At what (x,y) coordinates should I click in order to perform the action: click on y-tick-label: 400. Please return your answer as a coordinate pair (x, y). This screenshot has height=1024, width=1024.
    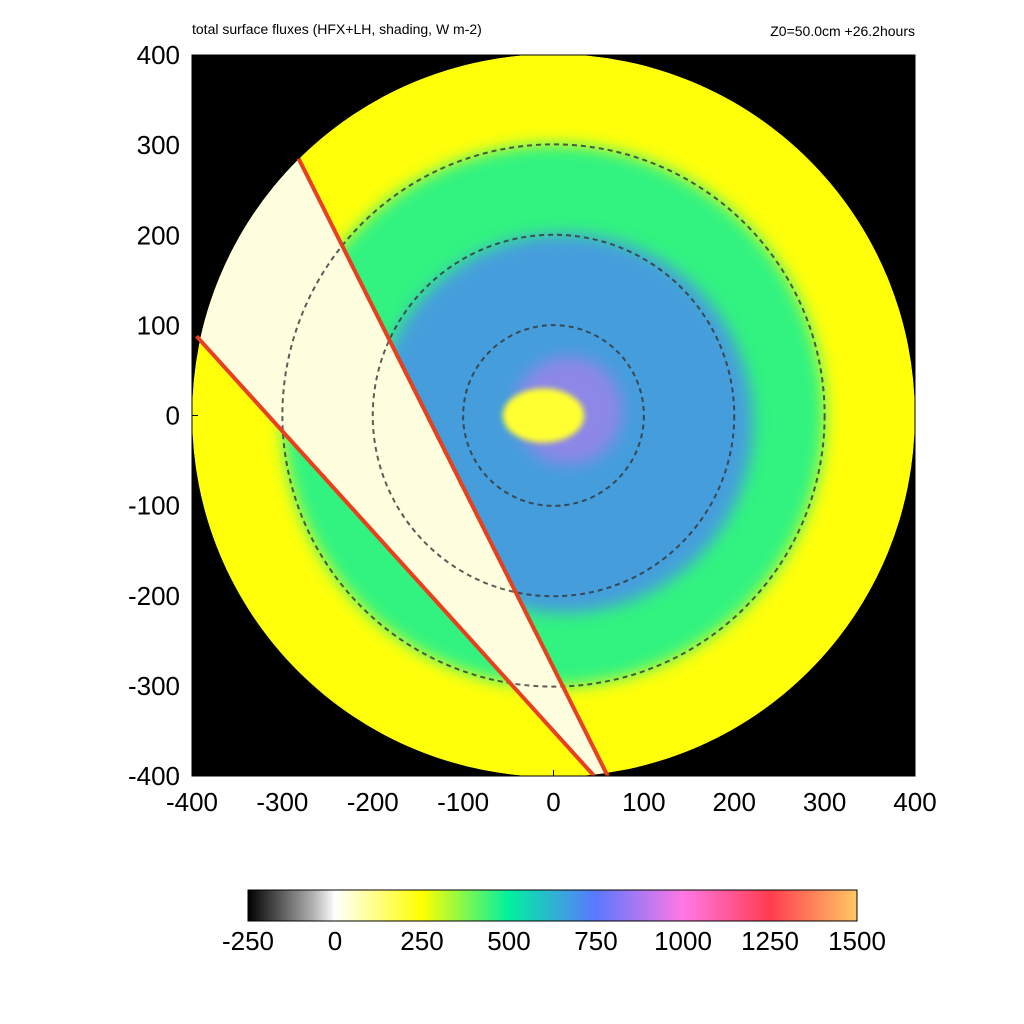
    Looking at the image, I should click on (158, 55).